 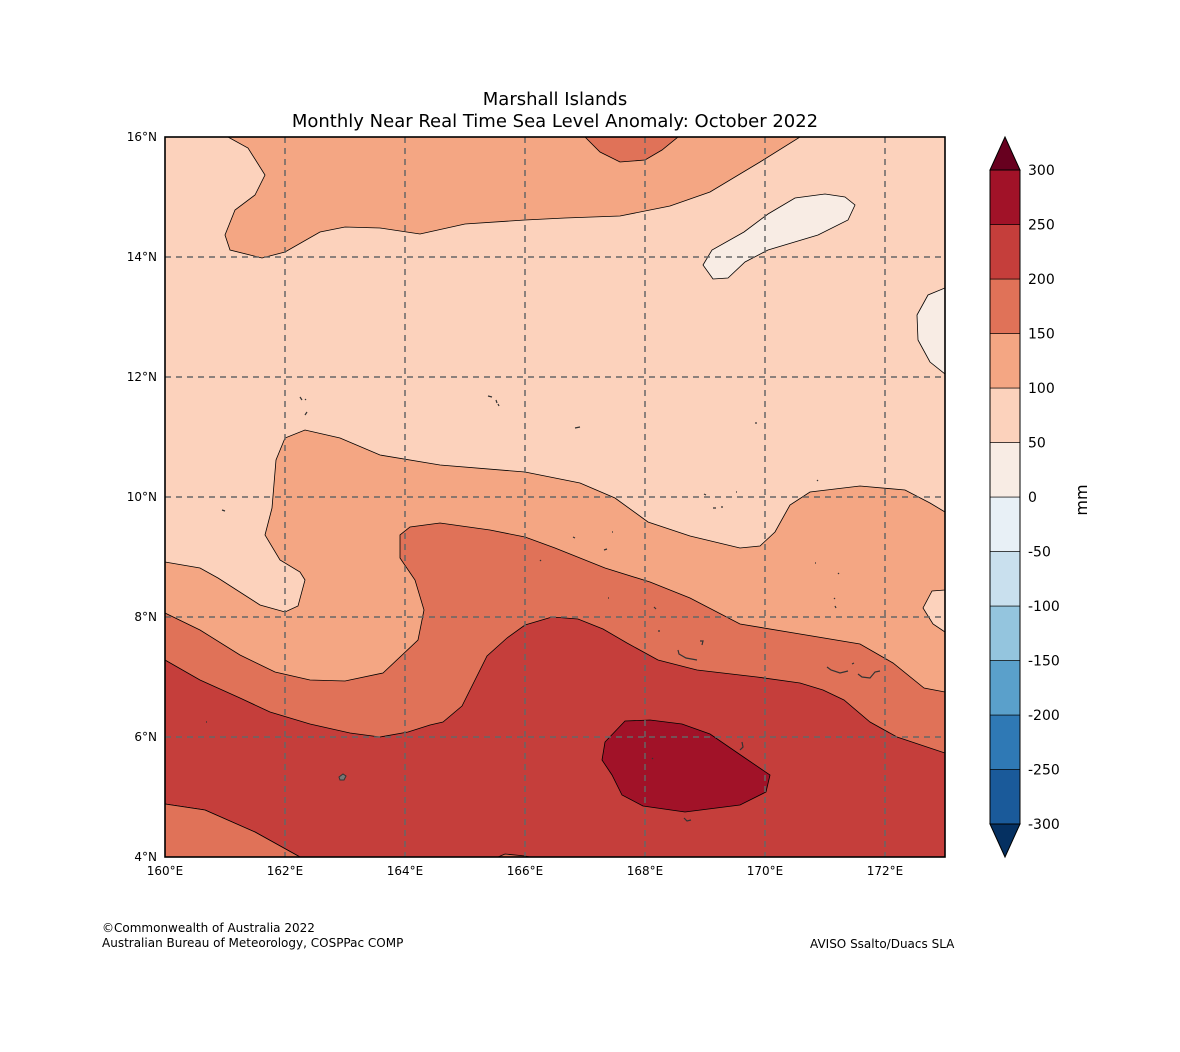 What do you see at coordinates (285, 871) in the screenshot?
I see `x-tick-label: 162°E` at bounding box center [285, 871].